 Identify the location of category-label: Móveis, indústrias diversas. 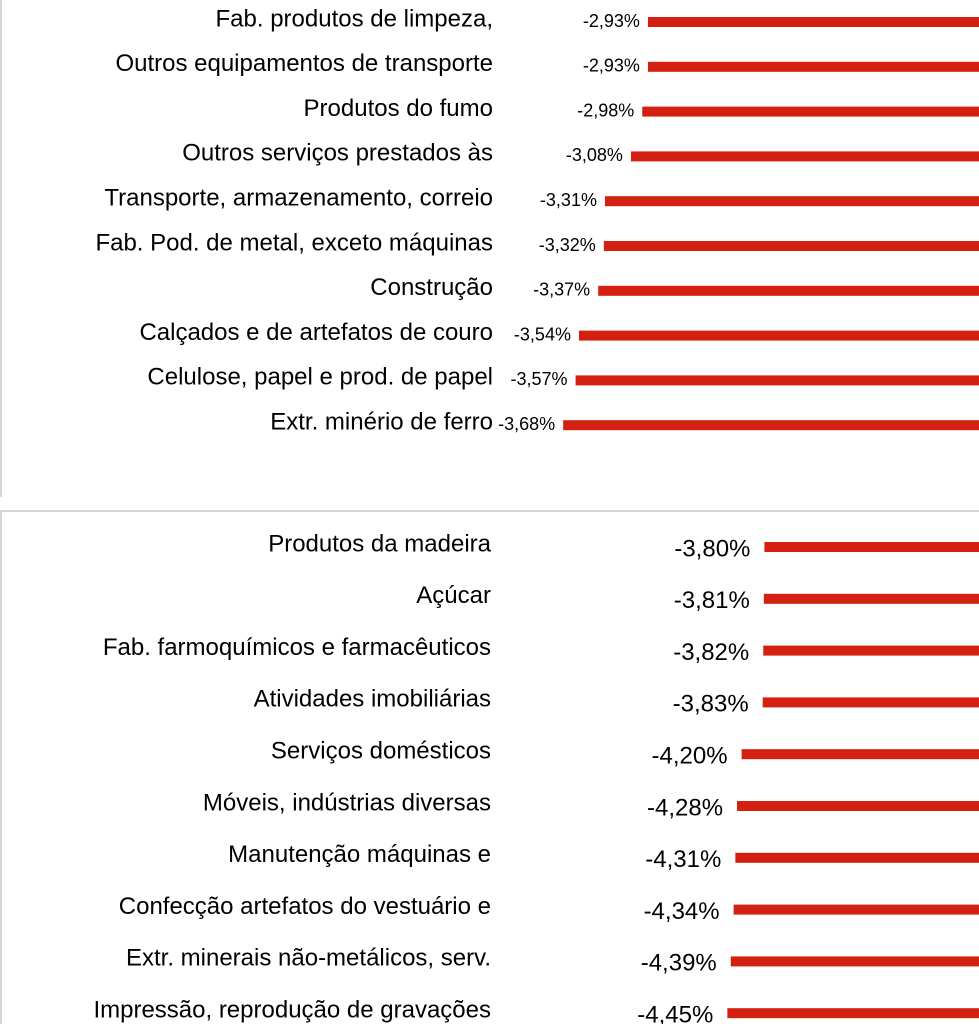
(347, 802).